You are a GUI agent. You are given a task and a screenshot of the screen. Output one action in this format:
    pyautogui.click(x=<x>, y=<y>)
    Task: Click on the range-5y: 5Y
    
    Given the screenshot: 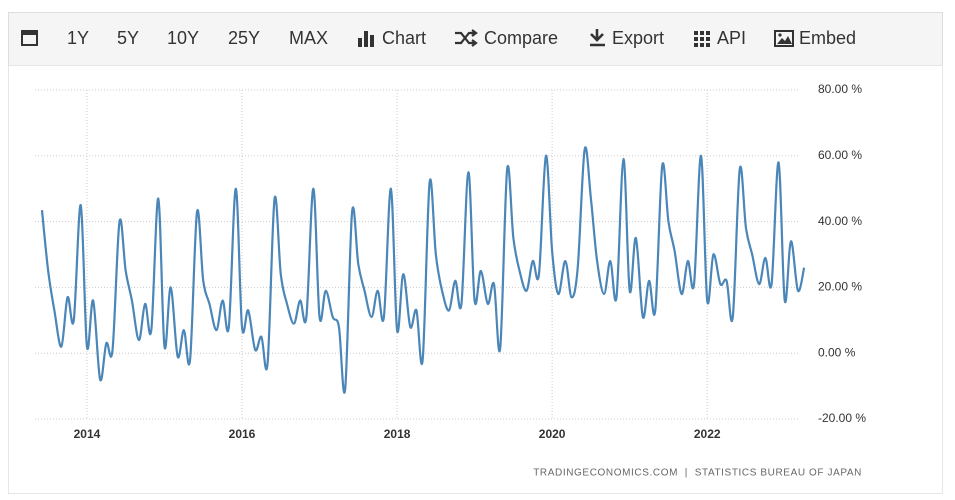 What is the action you would take?
    pyautogui.click(x=128, y=38)
    